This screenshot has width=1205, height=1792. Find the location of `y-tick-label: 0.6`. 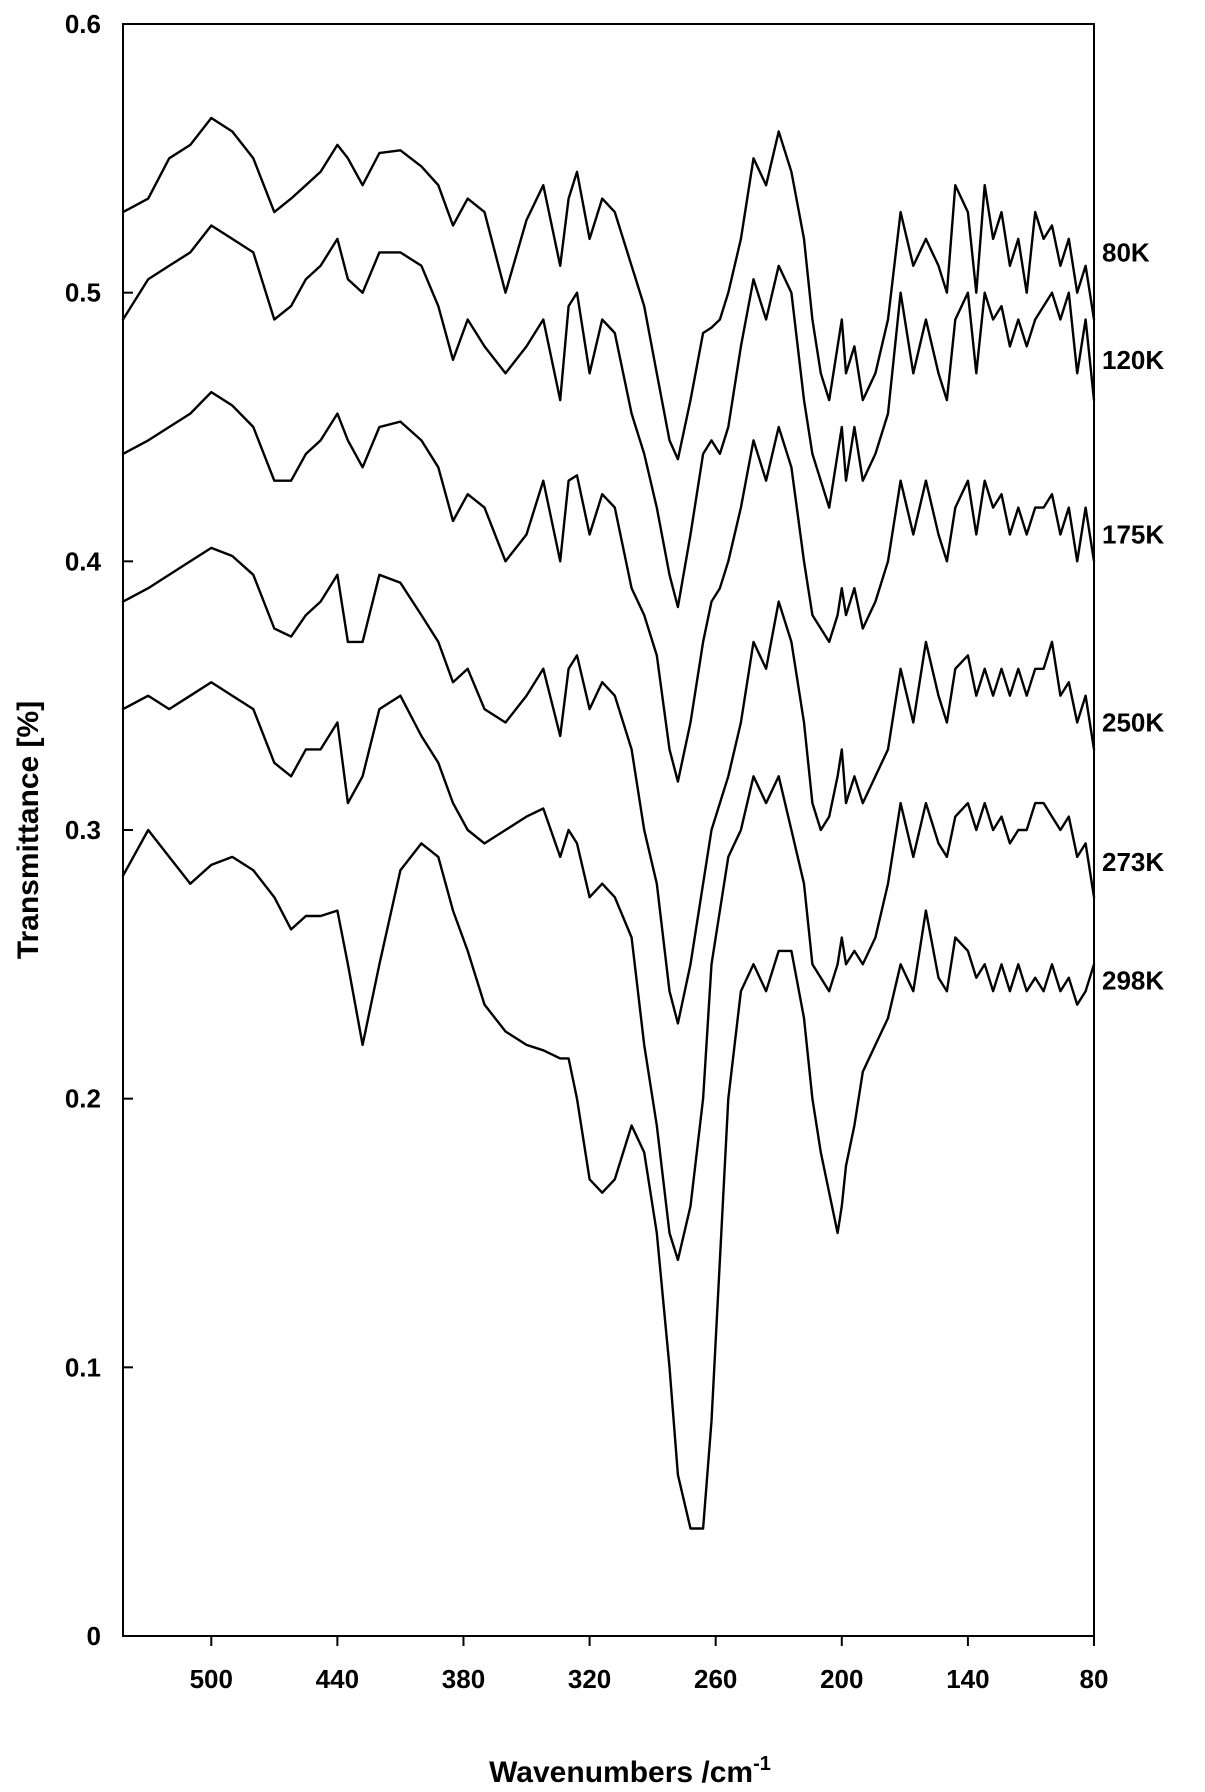

y-tick-label: 0.6 is located at coordinates (83, 24).